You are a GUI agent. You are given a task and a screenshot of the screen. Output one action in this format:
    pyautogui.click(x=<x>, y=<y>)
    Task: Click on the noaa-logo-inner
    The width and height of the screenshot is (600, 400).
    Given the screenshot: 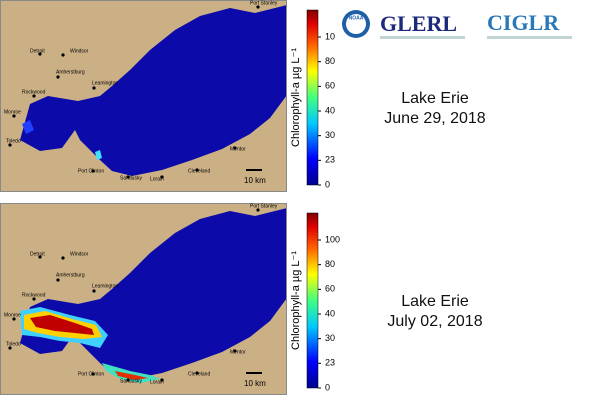 What is the action you would take?
    pyautogui.click(x=356, y=24)
    